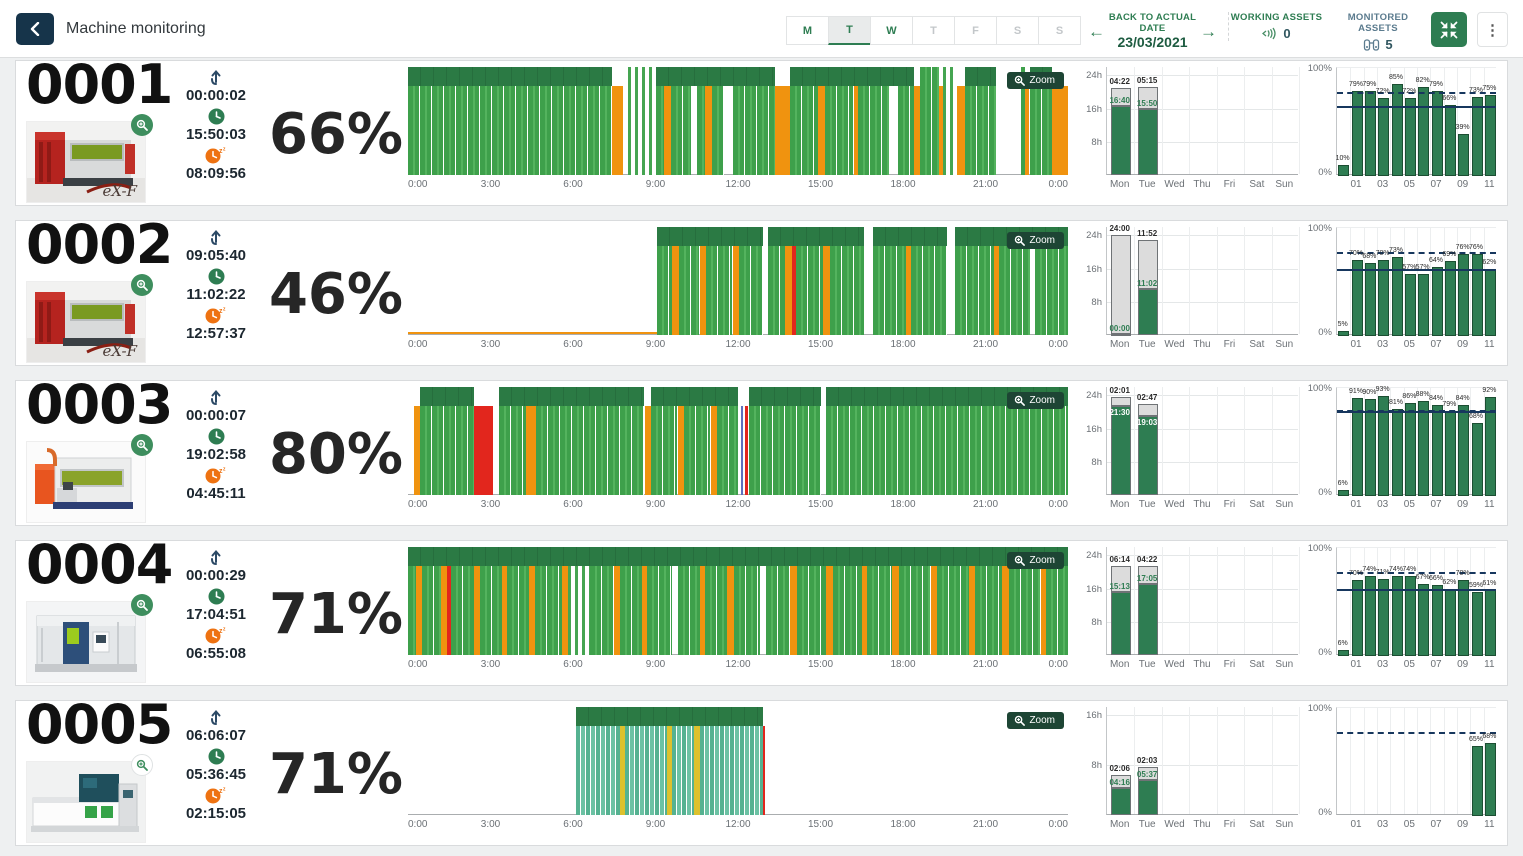 The width and height of the screenshot is (1523, 856). Describe the element at coordinates (1489, 504) in the screenshot. I see `monthly-tick-label: 11` at that location.